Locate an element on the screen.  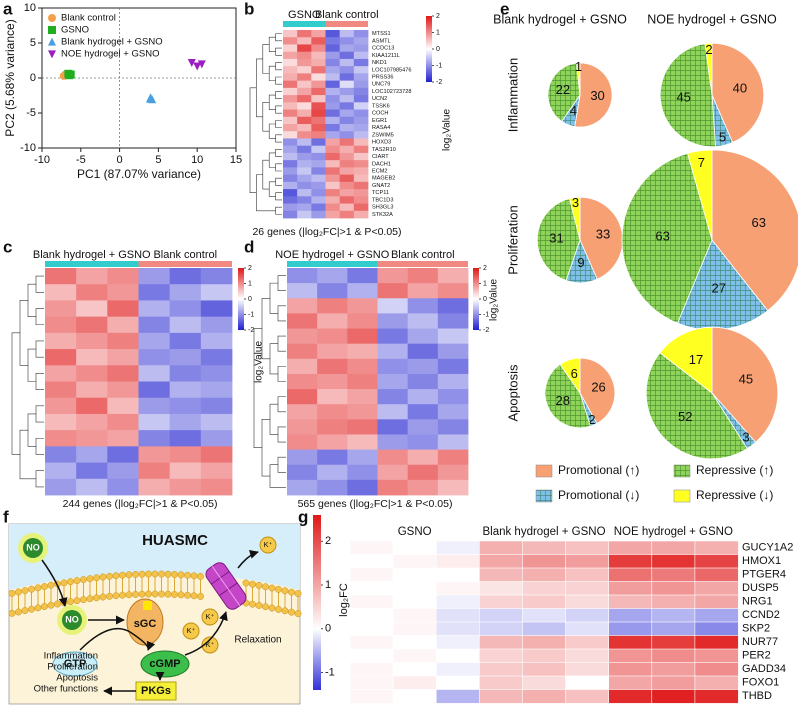
row-label: ASMTL is located at coordinates (381, 41).